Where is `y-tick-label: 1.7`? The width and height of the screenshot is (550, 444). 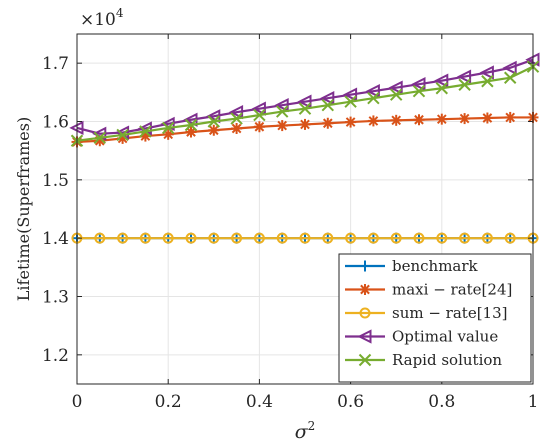 y-tick-label: 1.7 is located at coordinates (55, 64).